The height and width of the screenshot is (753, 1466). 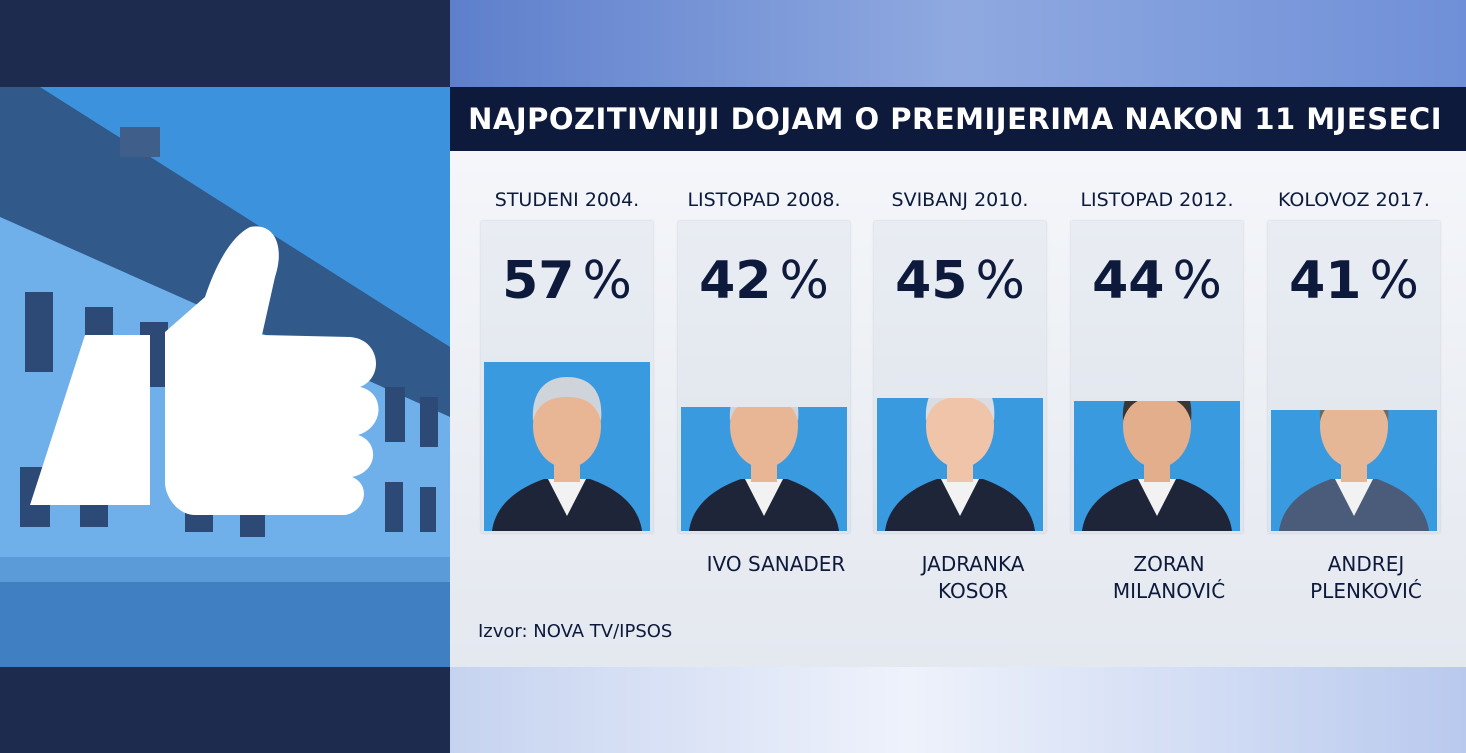 What do you see at coordinates (567, 281) in the screenshot?
I see `value-label: 57%` at bounding box center [567, 281].